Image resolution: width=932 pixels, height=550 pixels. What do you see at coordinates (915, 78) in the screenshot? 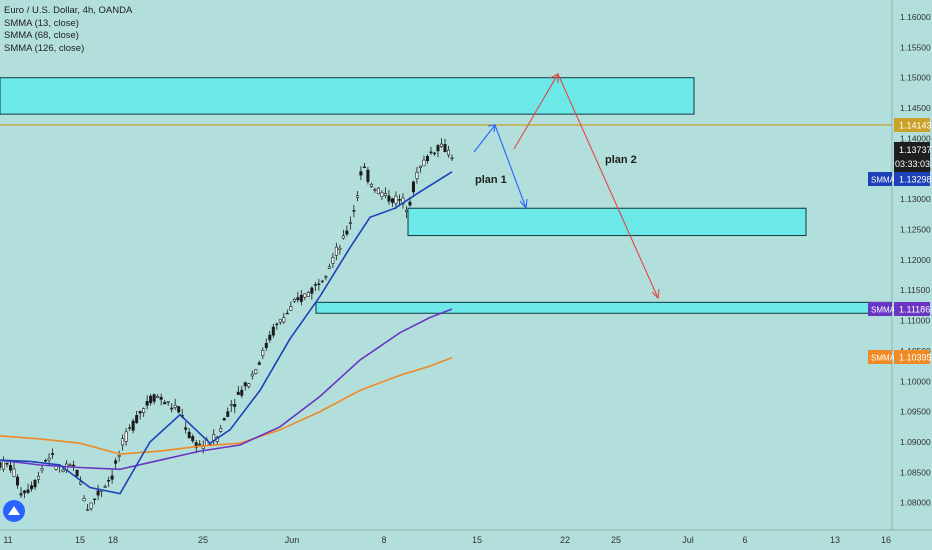
I see `price-tick-label: 1.15000` at bounding box center [915, 78].